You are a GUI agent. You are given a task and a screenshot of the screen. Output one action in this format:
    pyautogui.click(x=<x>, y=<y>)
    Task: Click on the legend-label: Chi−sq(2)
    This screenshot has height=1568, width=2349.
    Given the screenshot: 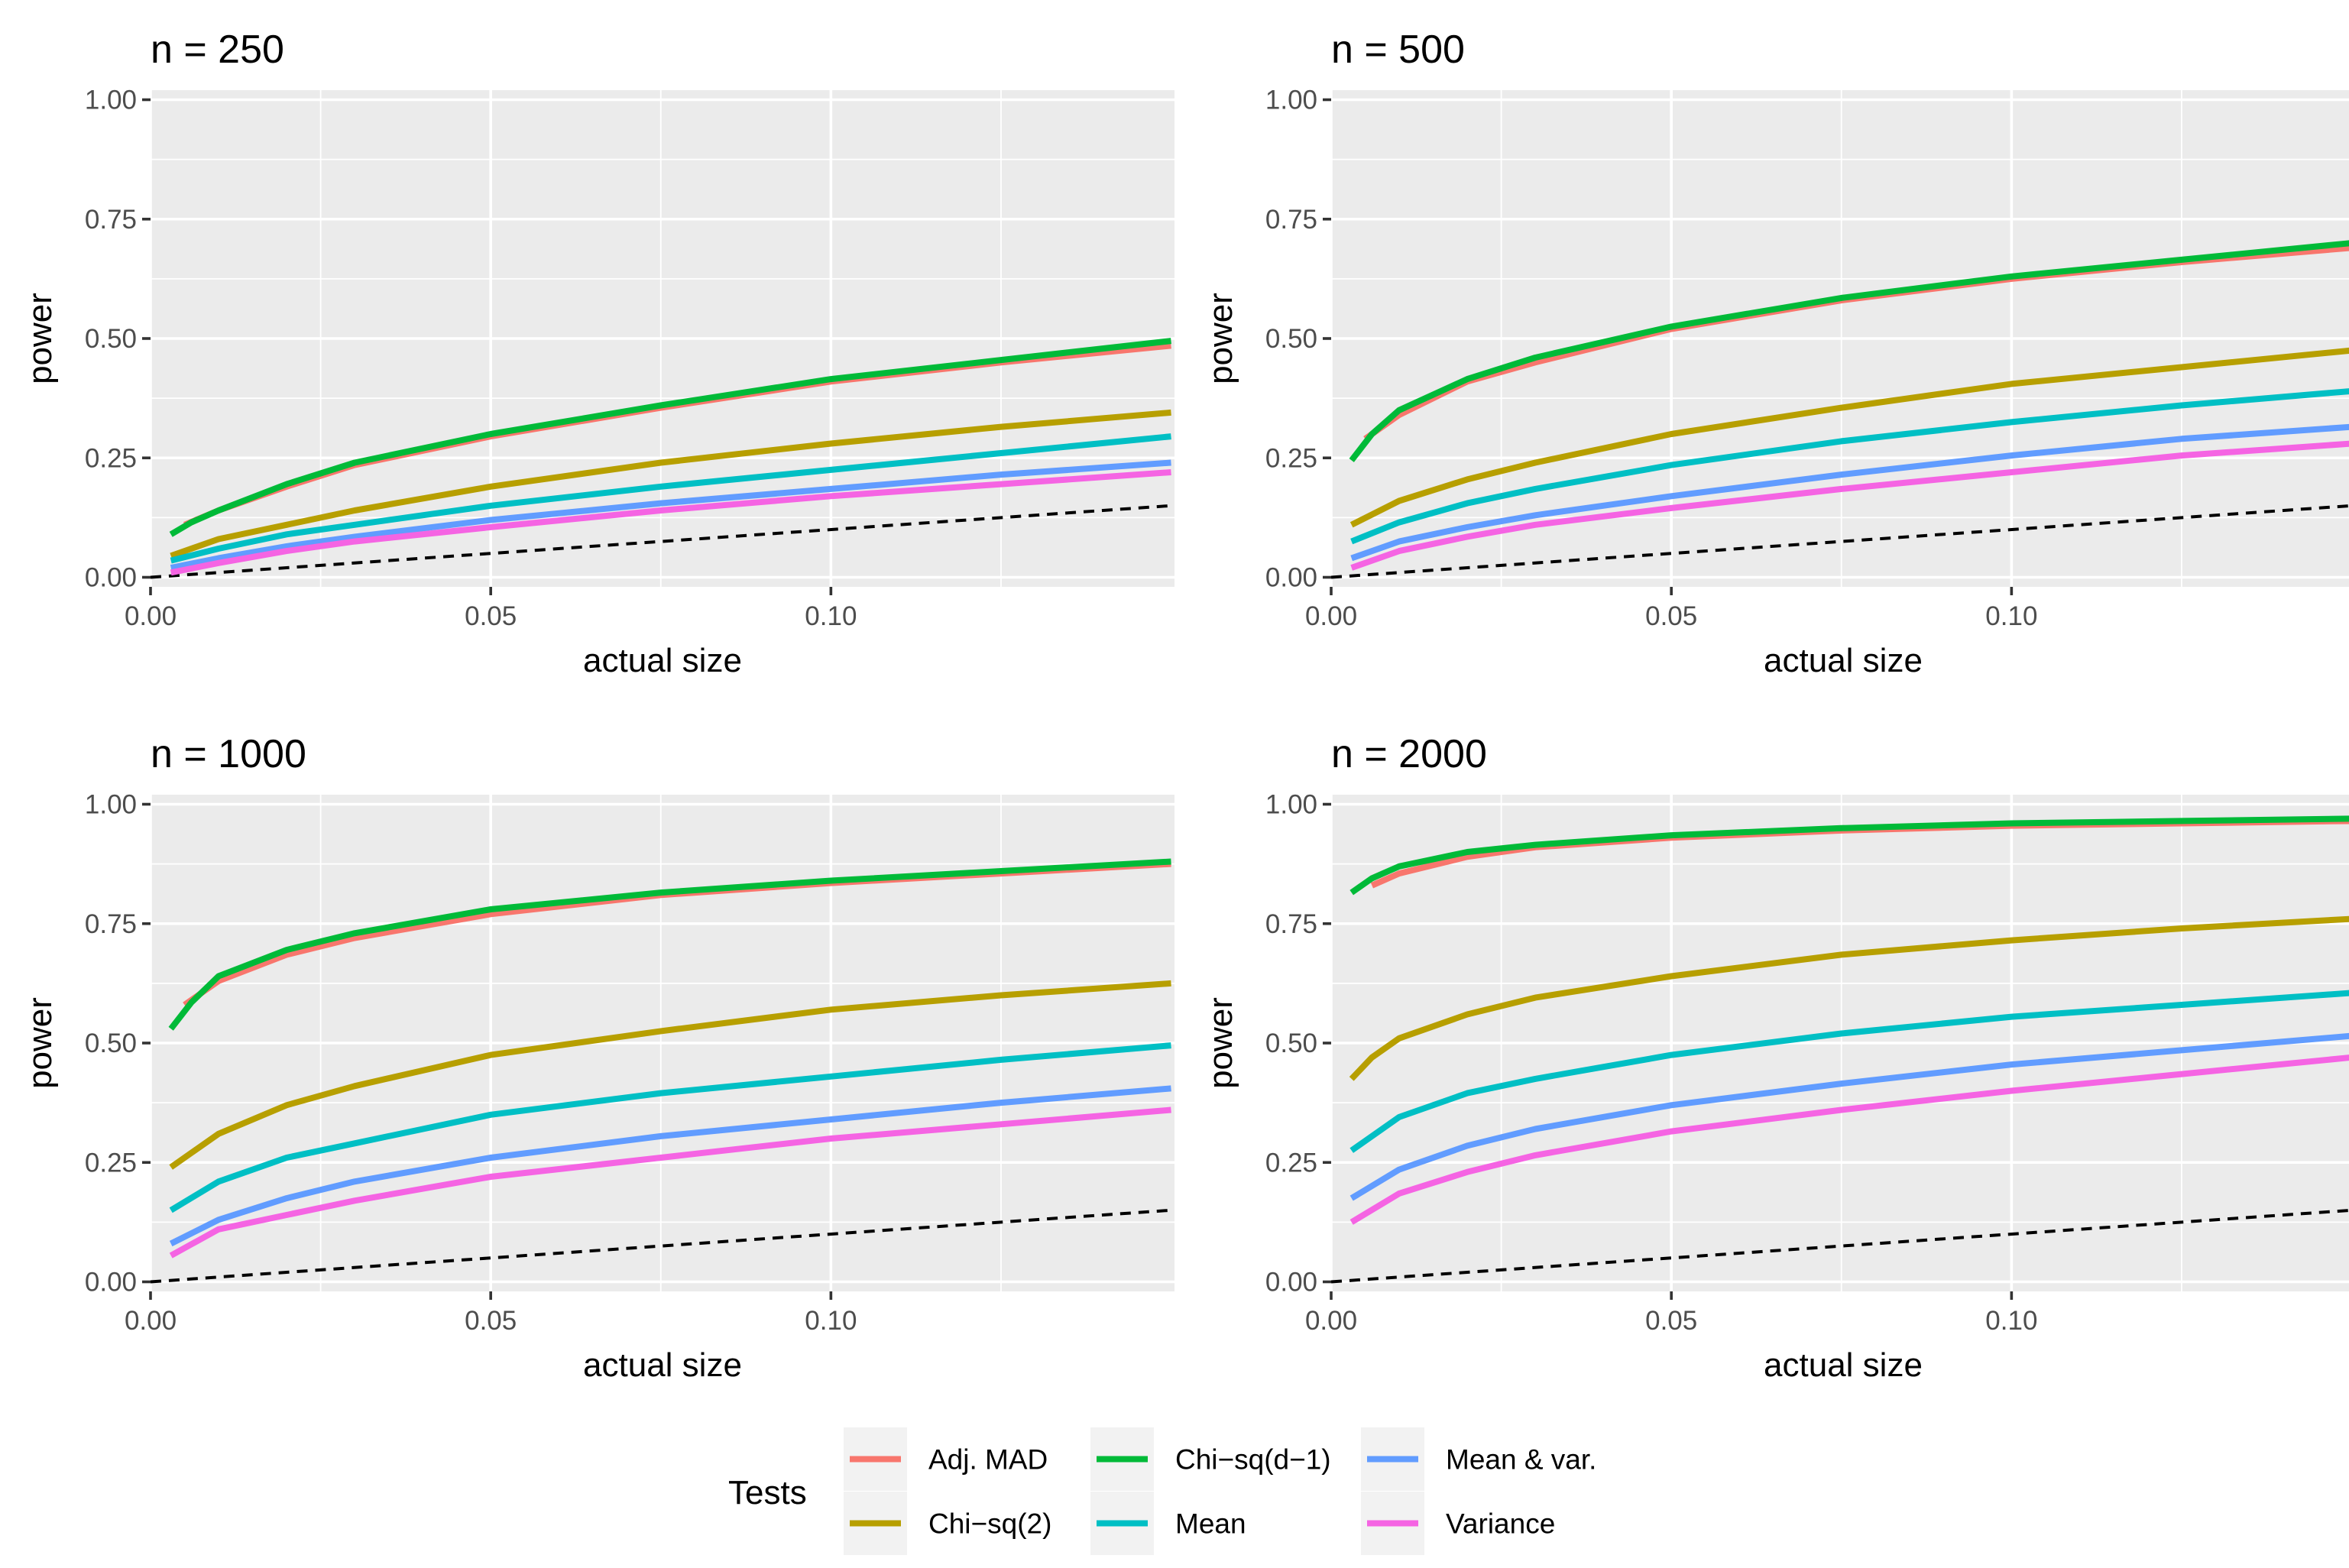 What is the action you would take?
    pyautogui.click(x=990, y=1524)
    